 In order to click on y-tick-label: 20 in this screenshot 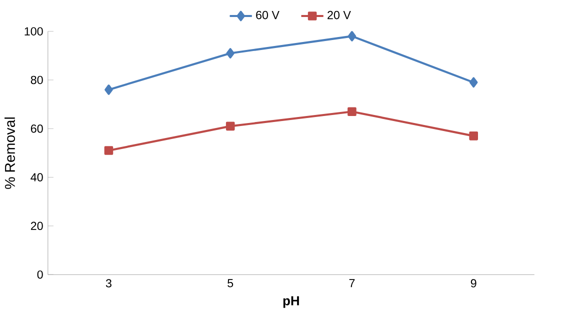, I will do `click(36, 226)`.